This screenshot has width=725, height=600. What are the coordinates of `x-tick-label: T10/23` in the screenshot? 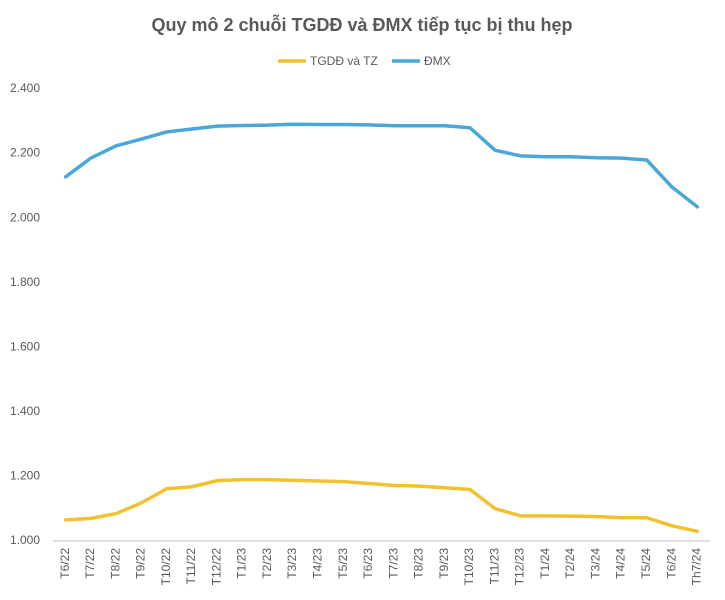 It's located at (469, 567).